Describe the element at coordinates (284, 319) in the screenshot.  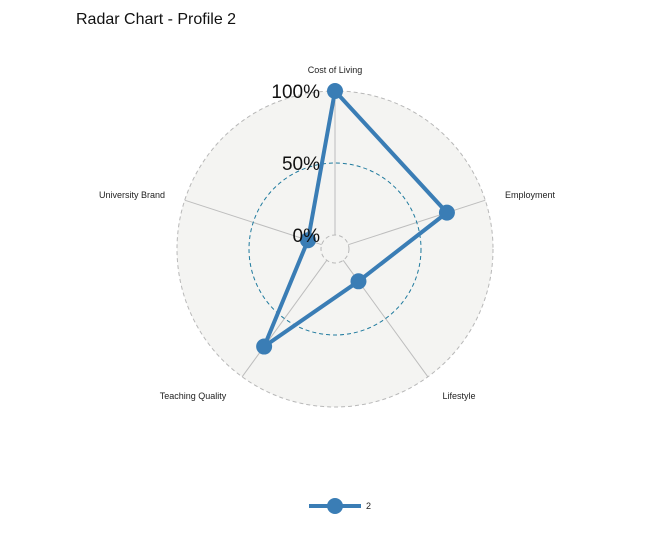
I see `radar-spoke` at that location.